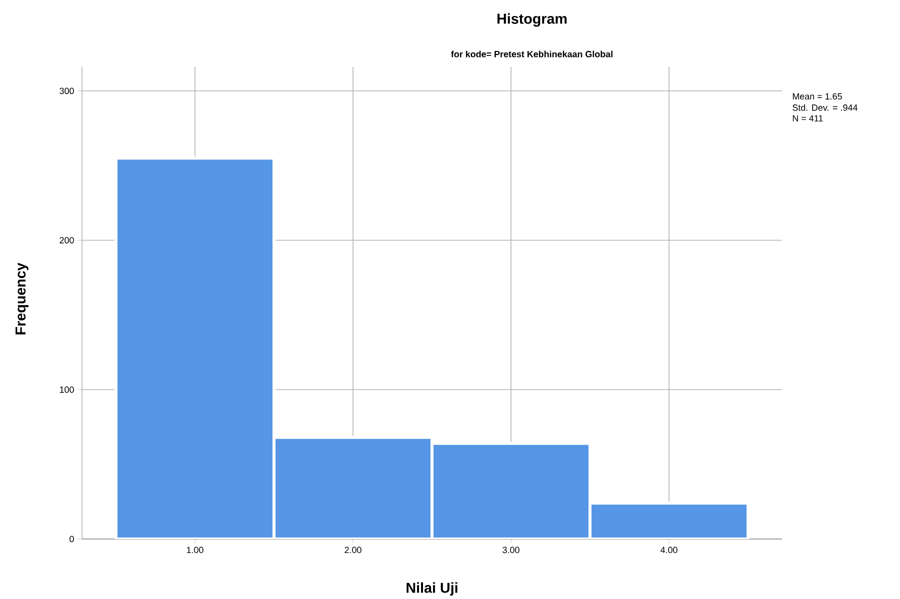 The width and height of the screenshot is (900, 599). I want to click on x-tick-label: 1.00, so click(195, 550).